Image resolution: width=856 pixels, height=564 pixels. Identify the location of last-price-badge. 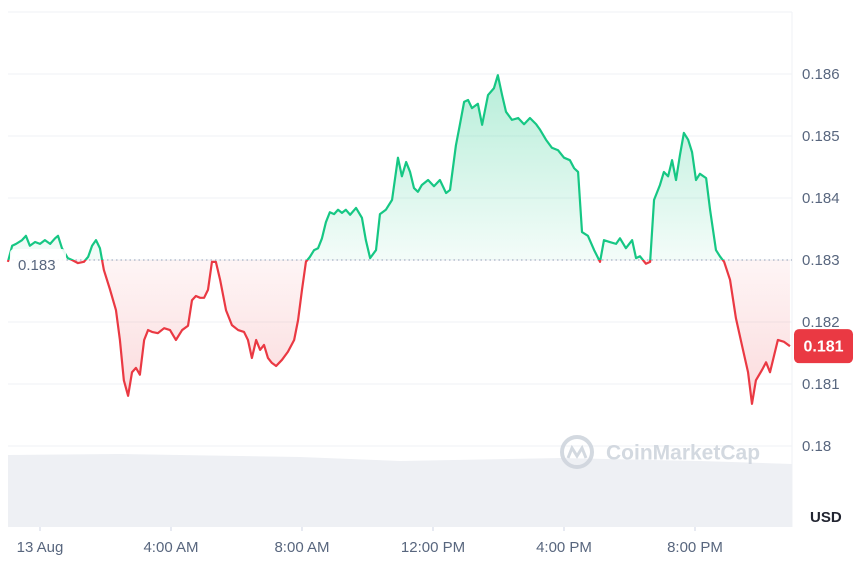
(823, 346).